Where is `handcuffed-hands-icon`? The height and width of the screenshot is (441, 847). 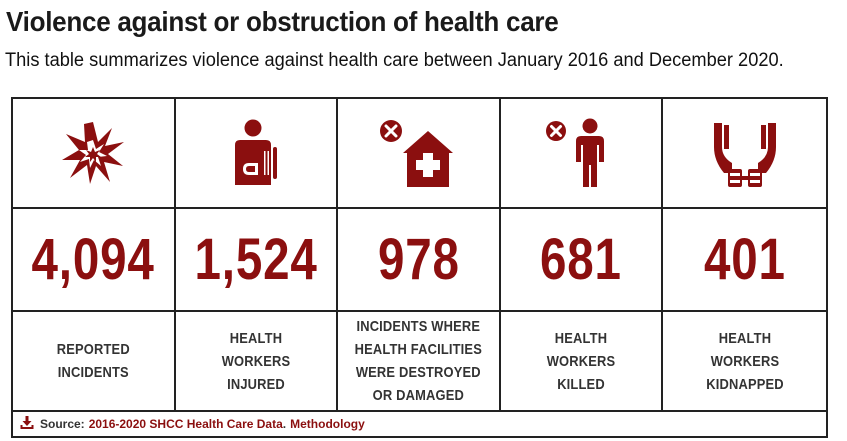
handcuffed-hands-icon is located at coordinates (744, 155).